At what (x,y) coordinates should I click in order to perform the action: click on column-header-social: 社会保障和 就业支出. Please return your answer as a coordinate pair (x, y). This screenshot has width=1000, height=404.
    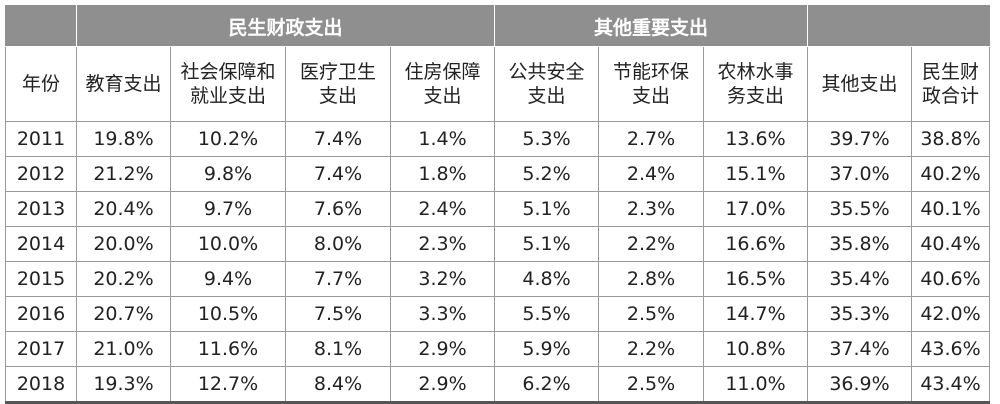
    Looking at the image, I should click on (228, 84).